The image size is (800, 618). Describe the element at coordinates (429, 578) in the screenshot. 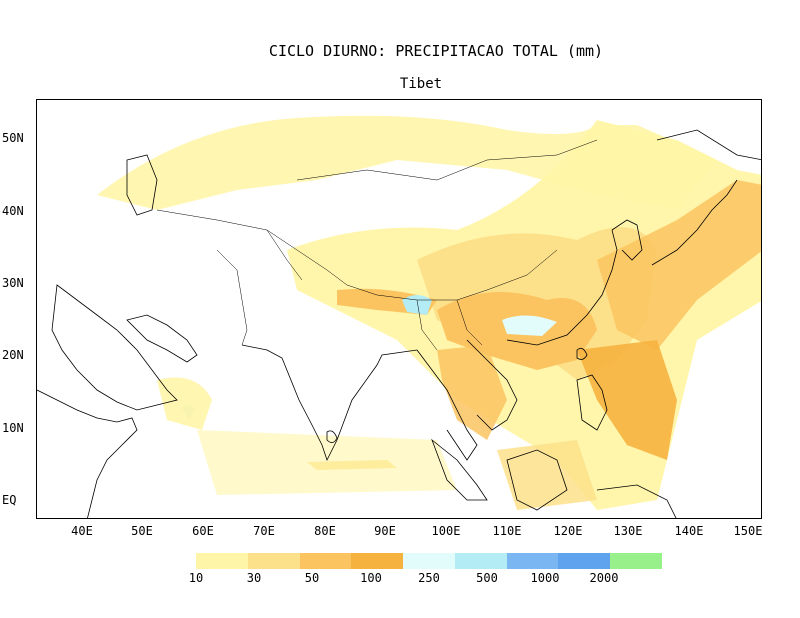

I see `colorbar-label-250: 250` at that location.